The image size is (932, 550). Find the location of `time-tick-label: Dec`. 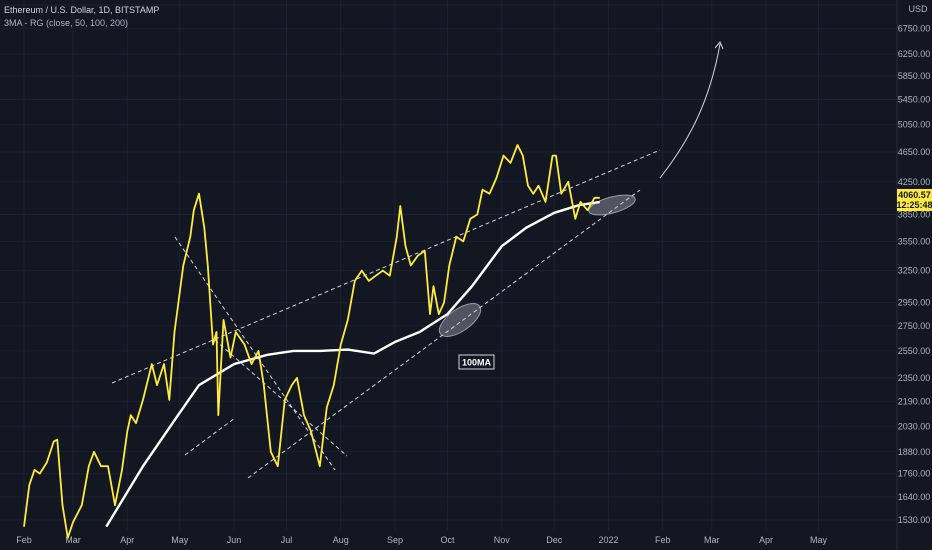

time-tick-label: Dec is located at coordinates (554, 540).